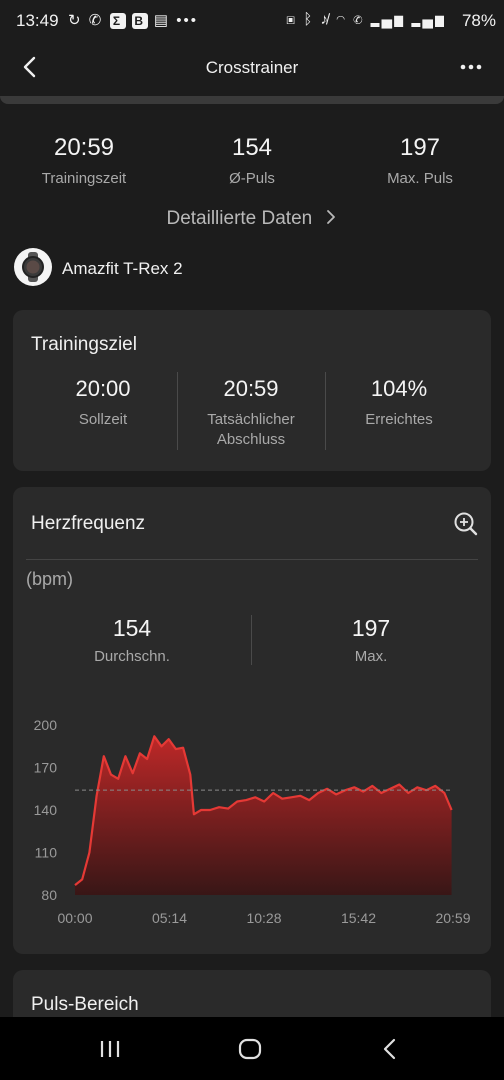 This screenshot has width=504, height=1080. I want to click on map-preview-edge, so click(252, 100).